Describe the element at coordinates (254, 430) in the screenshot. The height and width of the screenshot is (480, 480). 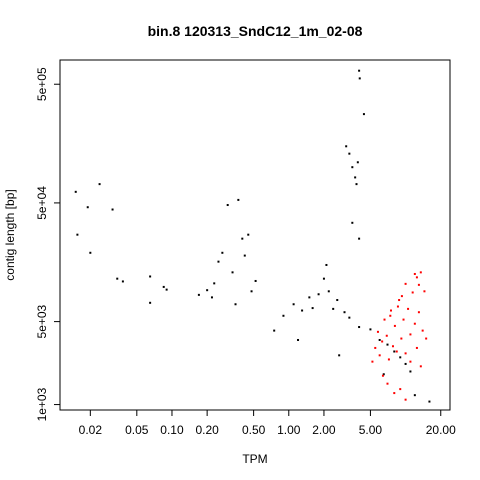
I see `x-tick-label: 0.50` at that location.